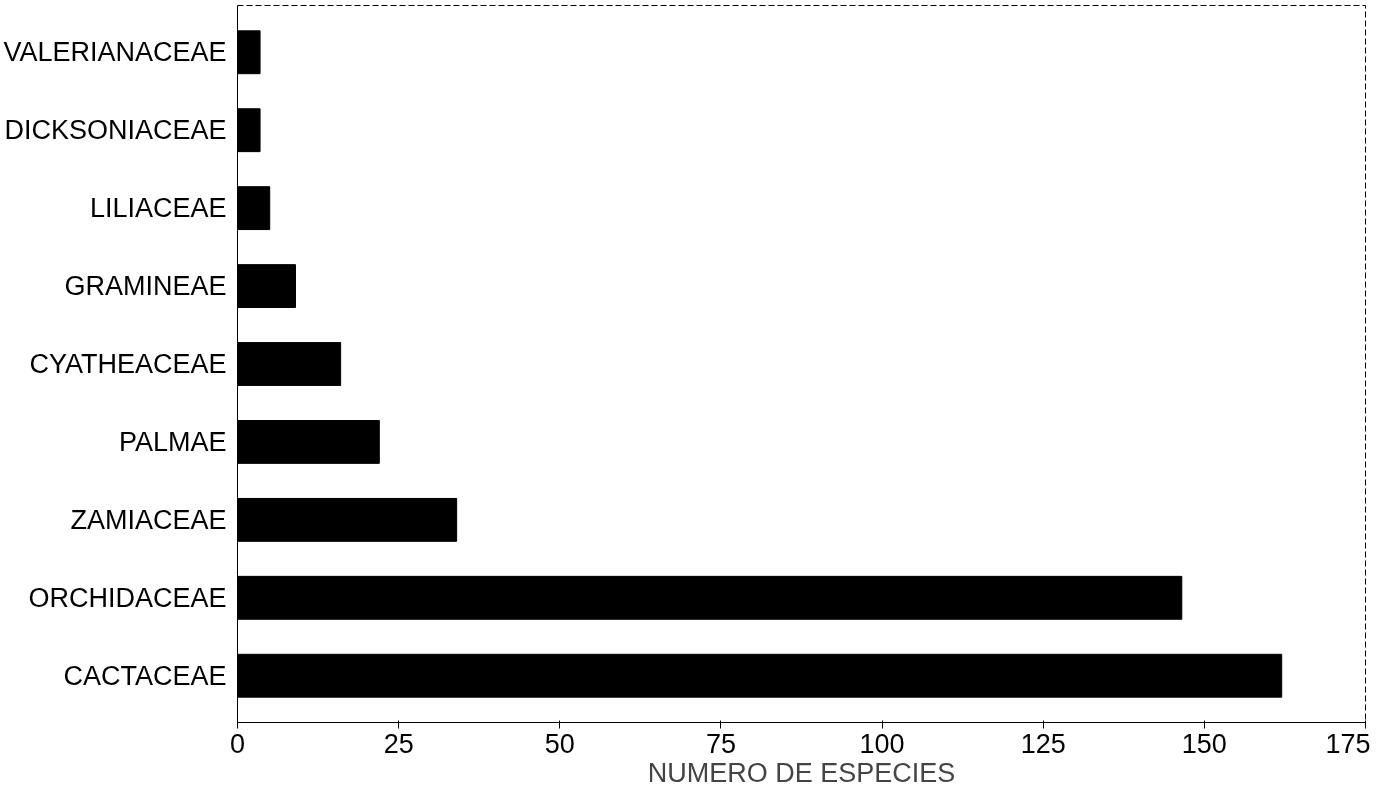  I want to click on x-tick-label: 25, so click(398, 743).